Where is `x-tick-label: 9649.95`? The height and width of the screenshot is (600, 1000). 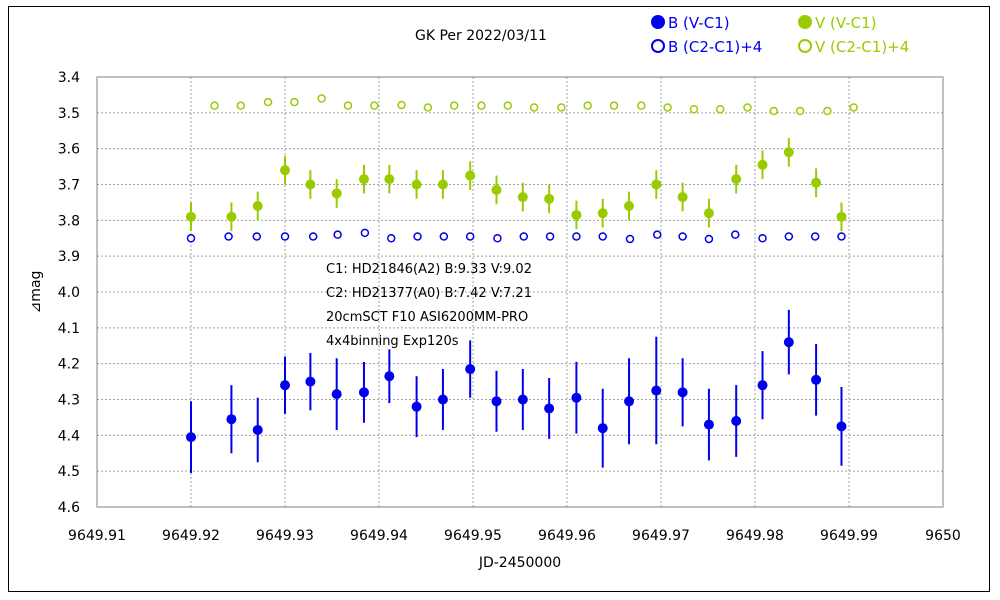 x-tick-label: 9649.95 is located at coordinates (473, 536).